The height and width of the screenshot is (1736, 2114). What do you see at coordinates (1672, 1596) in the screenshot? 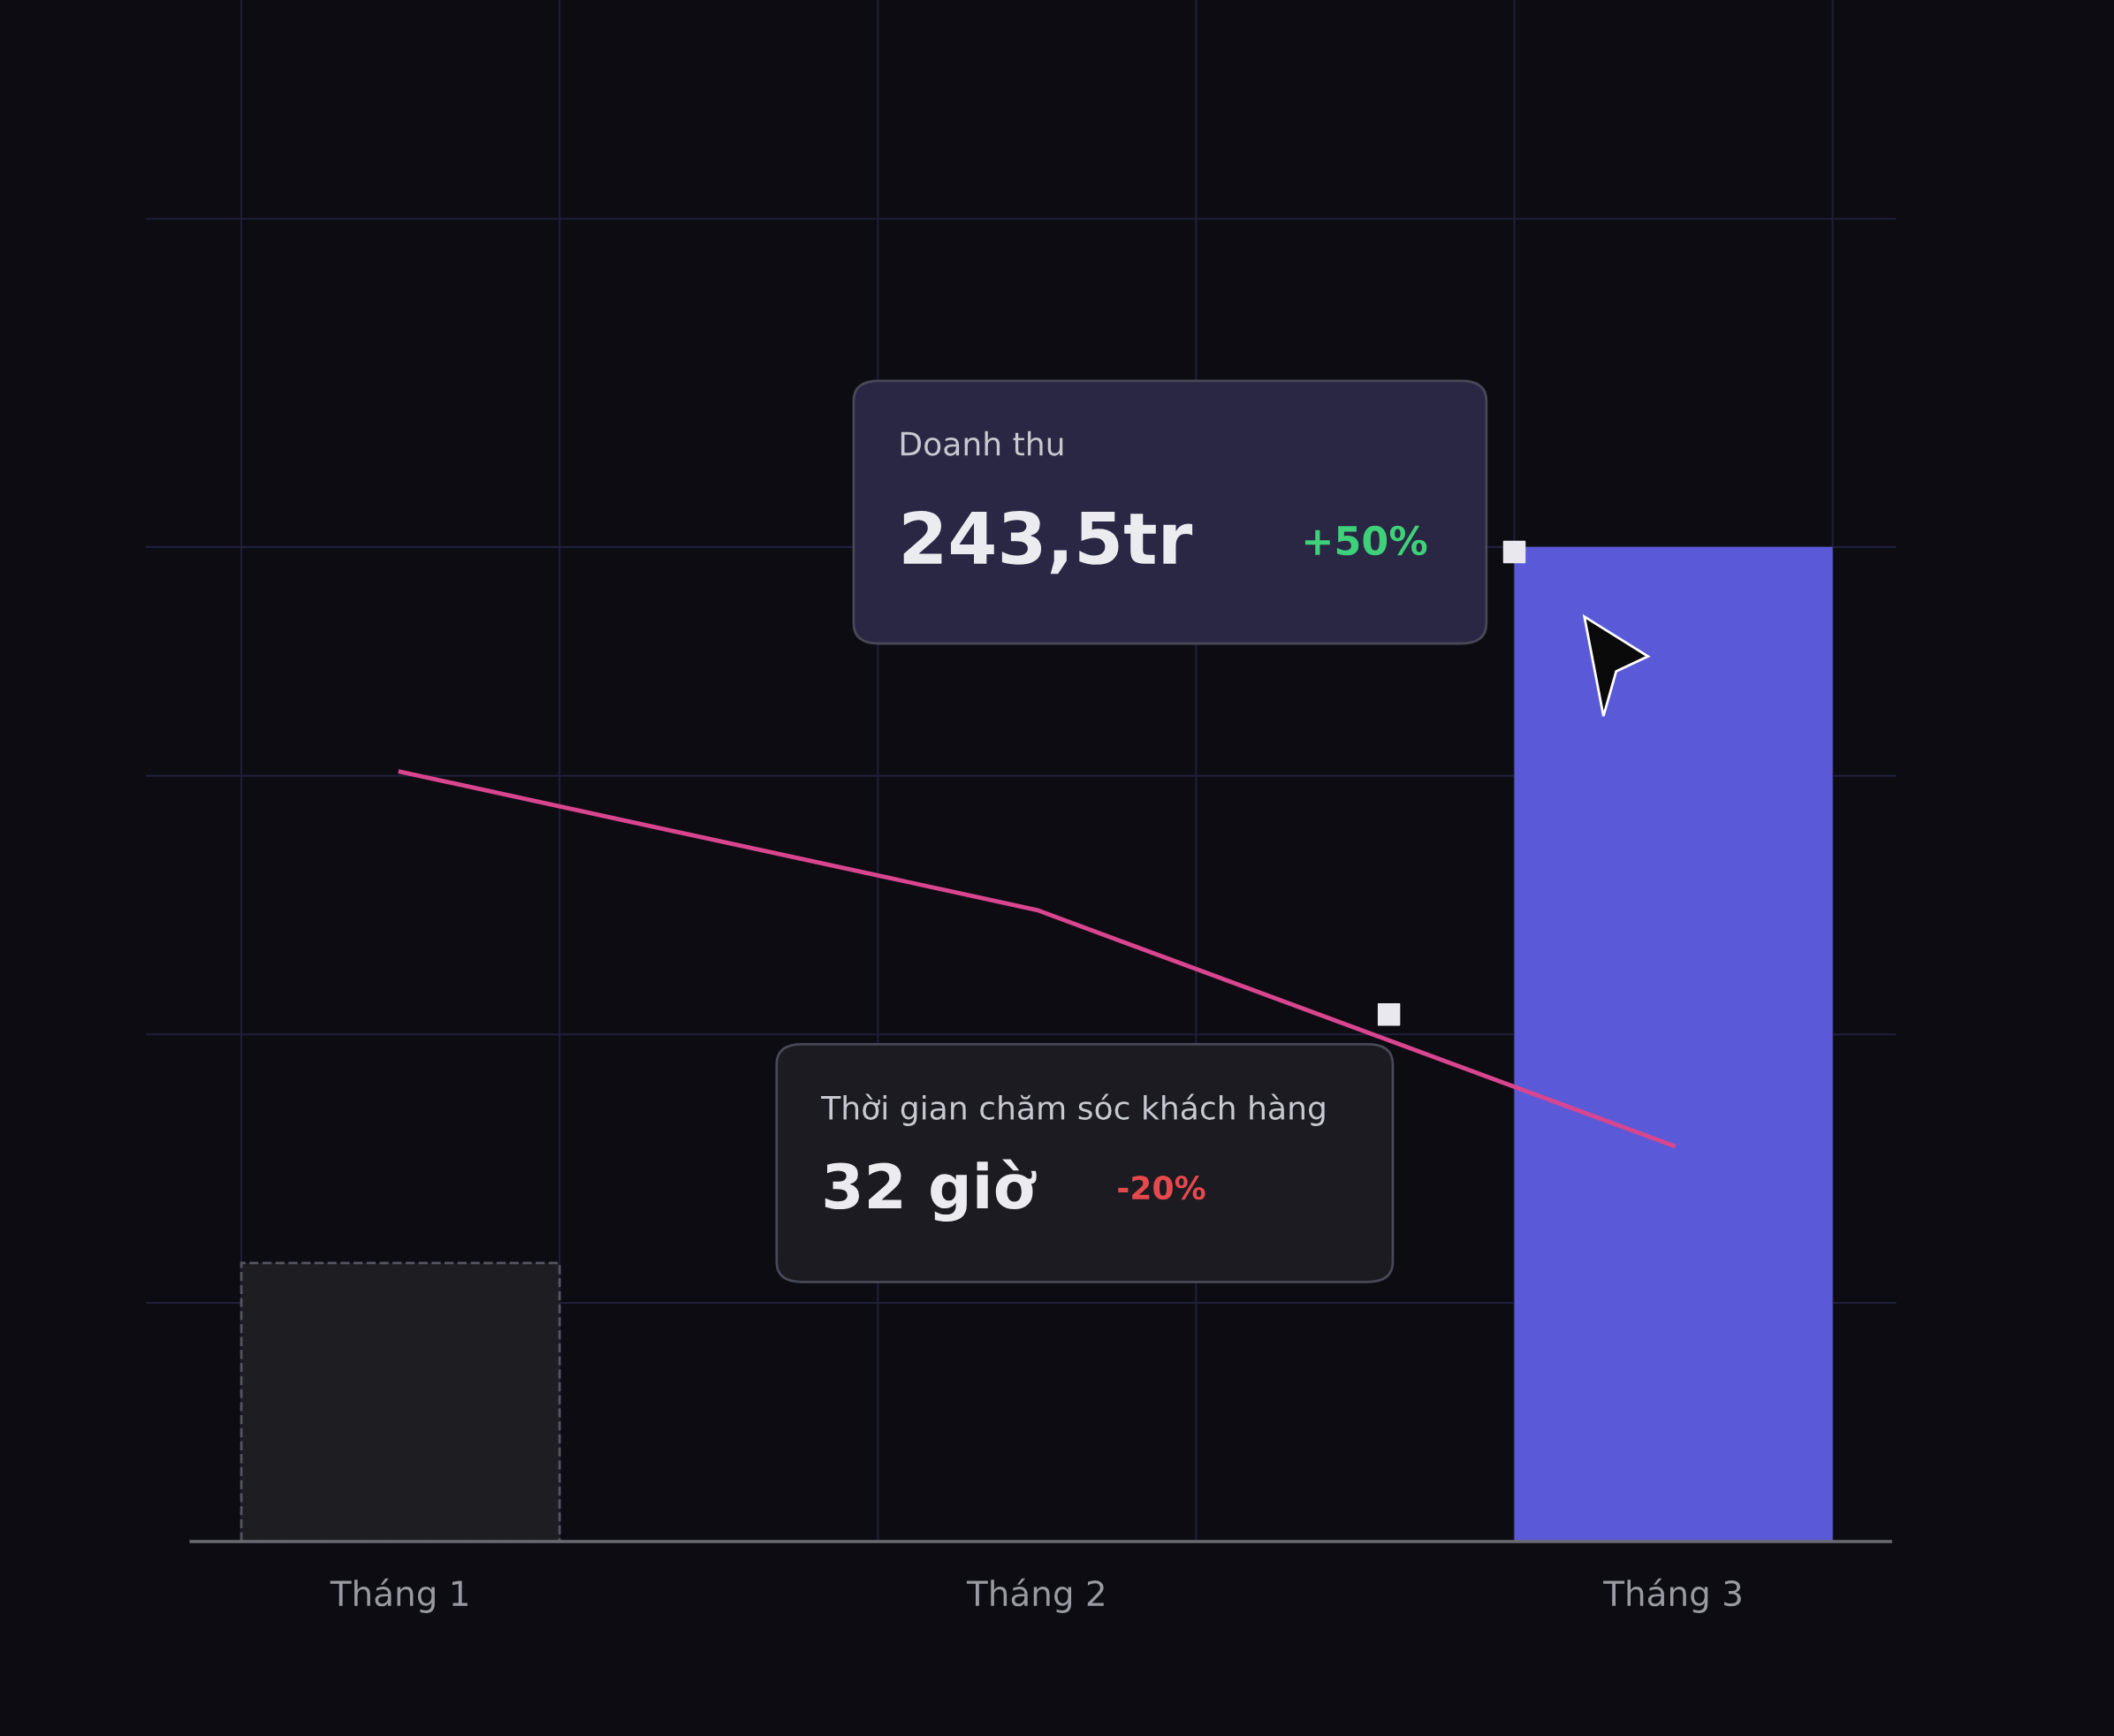
I see `x-tick-label: Tháng 3` at bounding box center [1672, 1596].